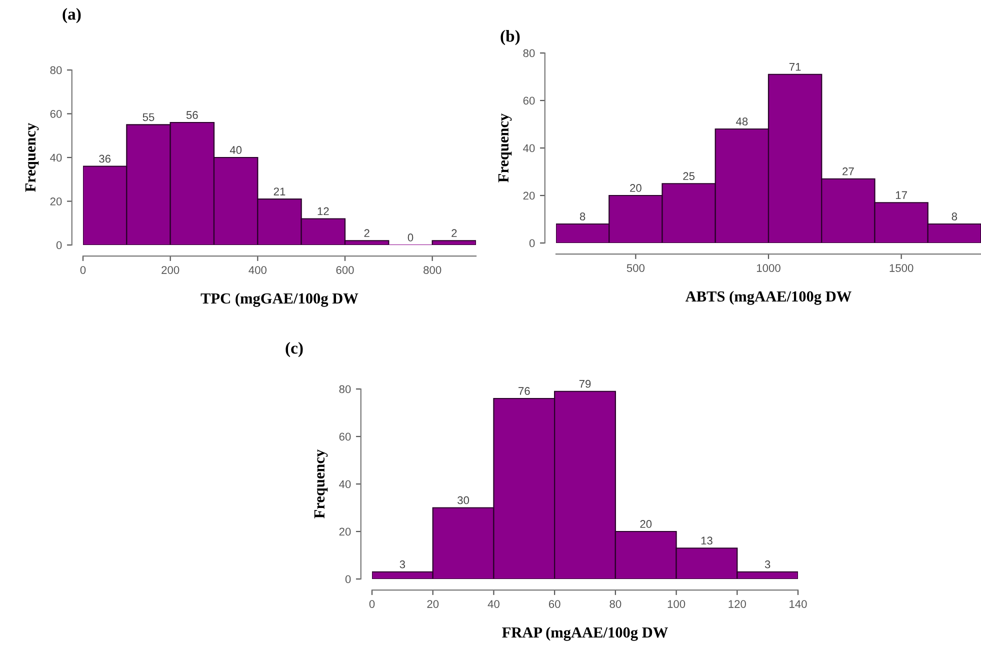 The height and width of the screenshot is (648, 981). Describe the element at coordinates (192, 115) in the screenshot. I see `data-label: 56` at that location.